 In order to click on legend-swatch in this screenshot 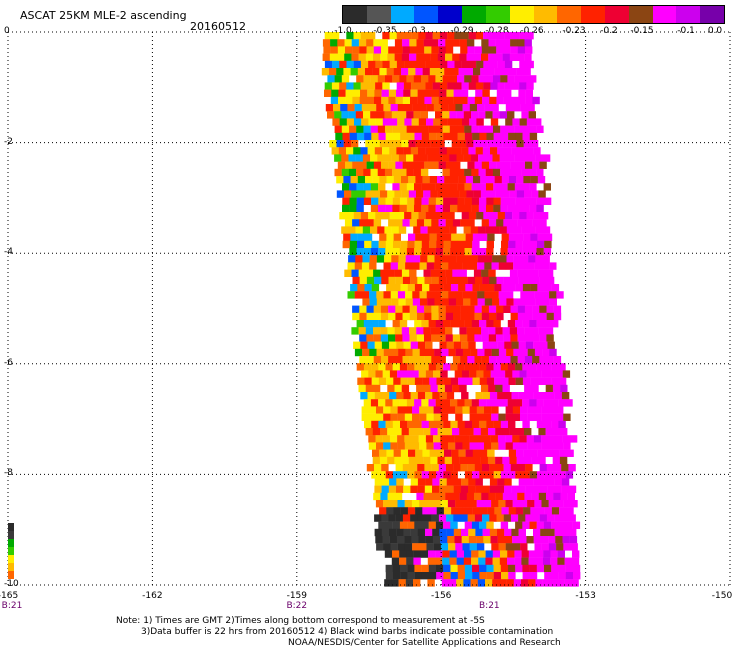, I will do `click(640, 14)`.